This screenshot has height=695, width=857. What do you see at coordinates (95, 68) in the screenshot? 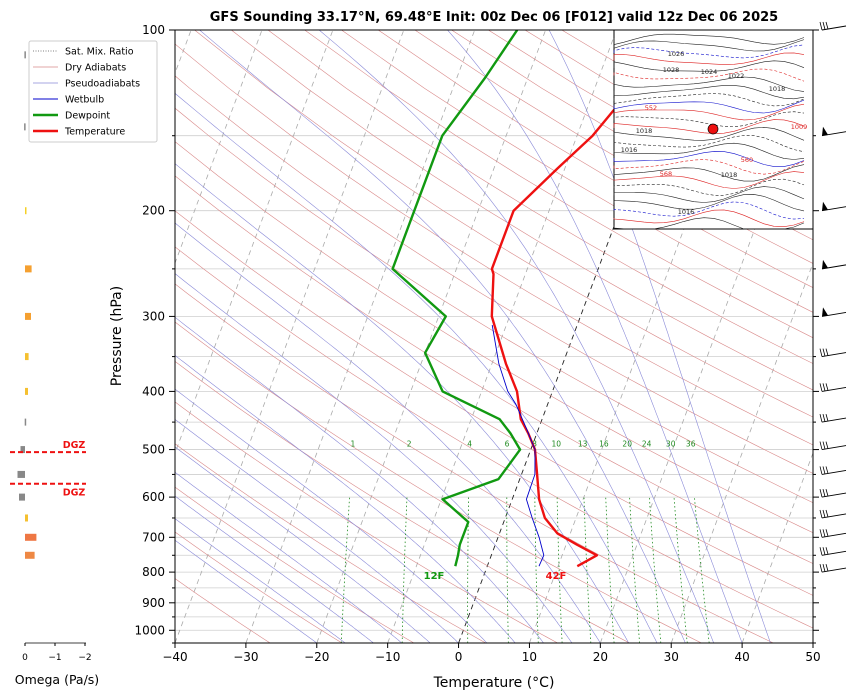
I see `legend-entry: Dry Adiabats` at bounding box center [95, 68].